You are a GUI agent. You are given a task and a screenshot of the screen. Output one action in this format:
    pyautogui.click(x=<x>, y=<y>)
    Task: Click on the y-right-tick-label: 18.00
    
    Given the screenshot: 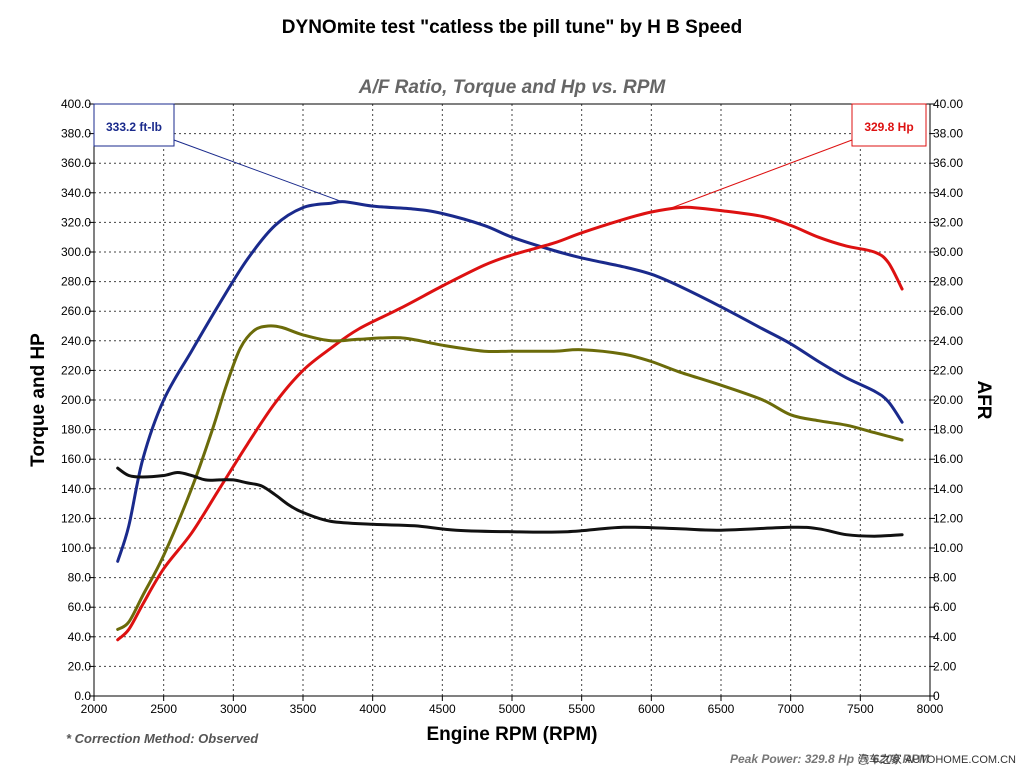 What is the action you would take?
    pyautogui.click(x=948, y=430)
    